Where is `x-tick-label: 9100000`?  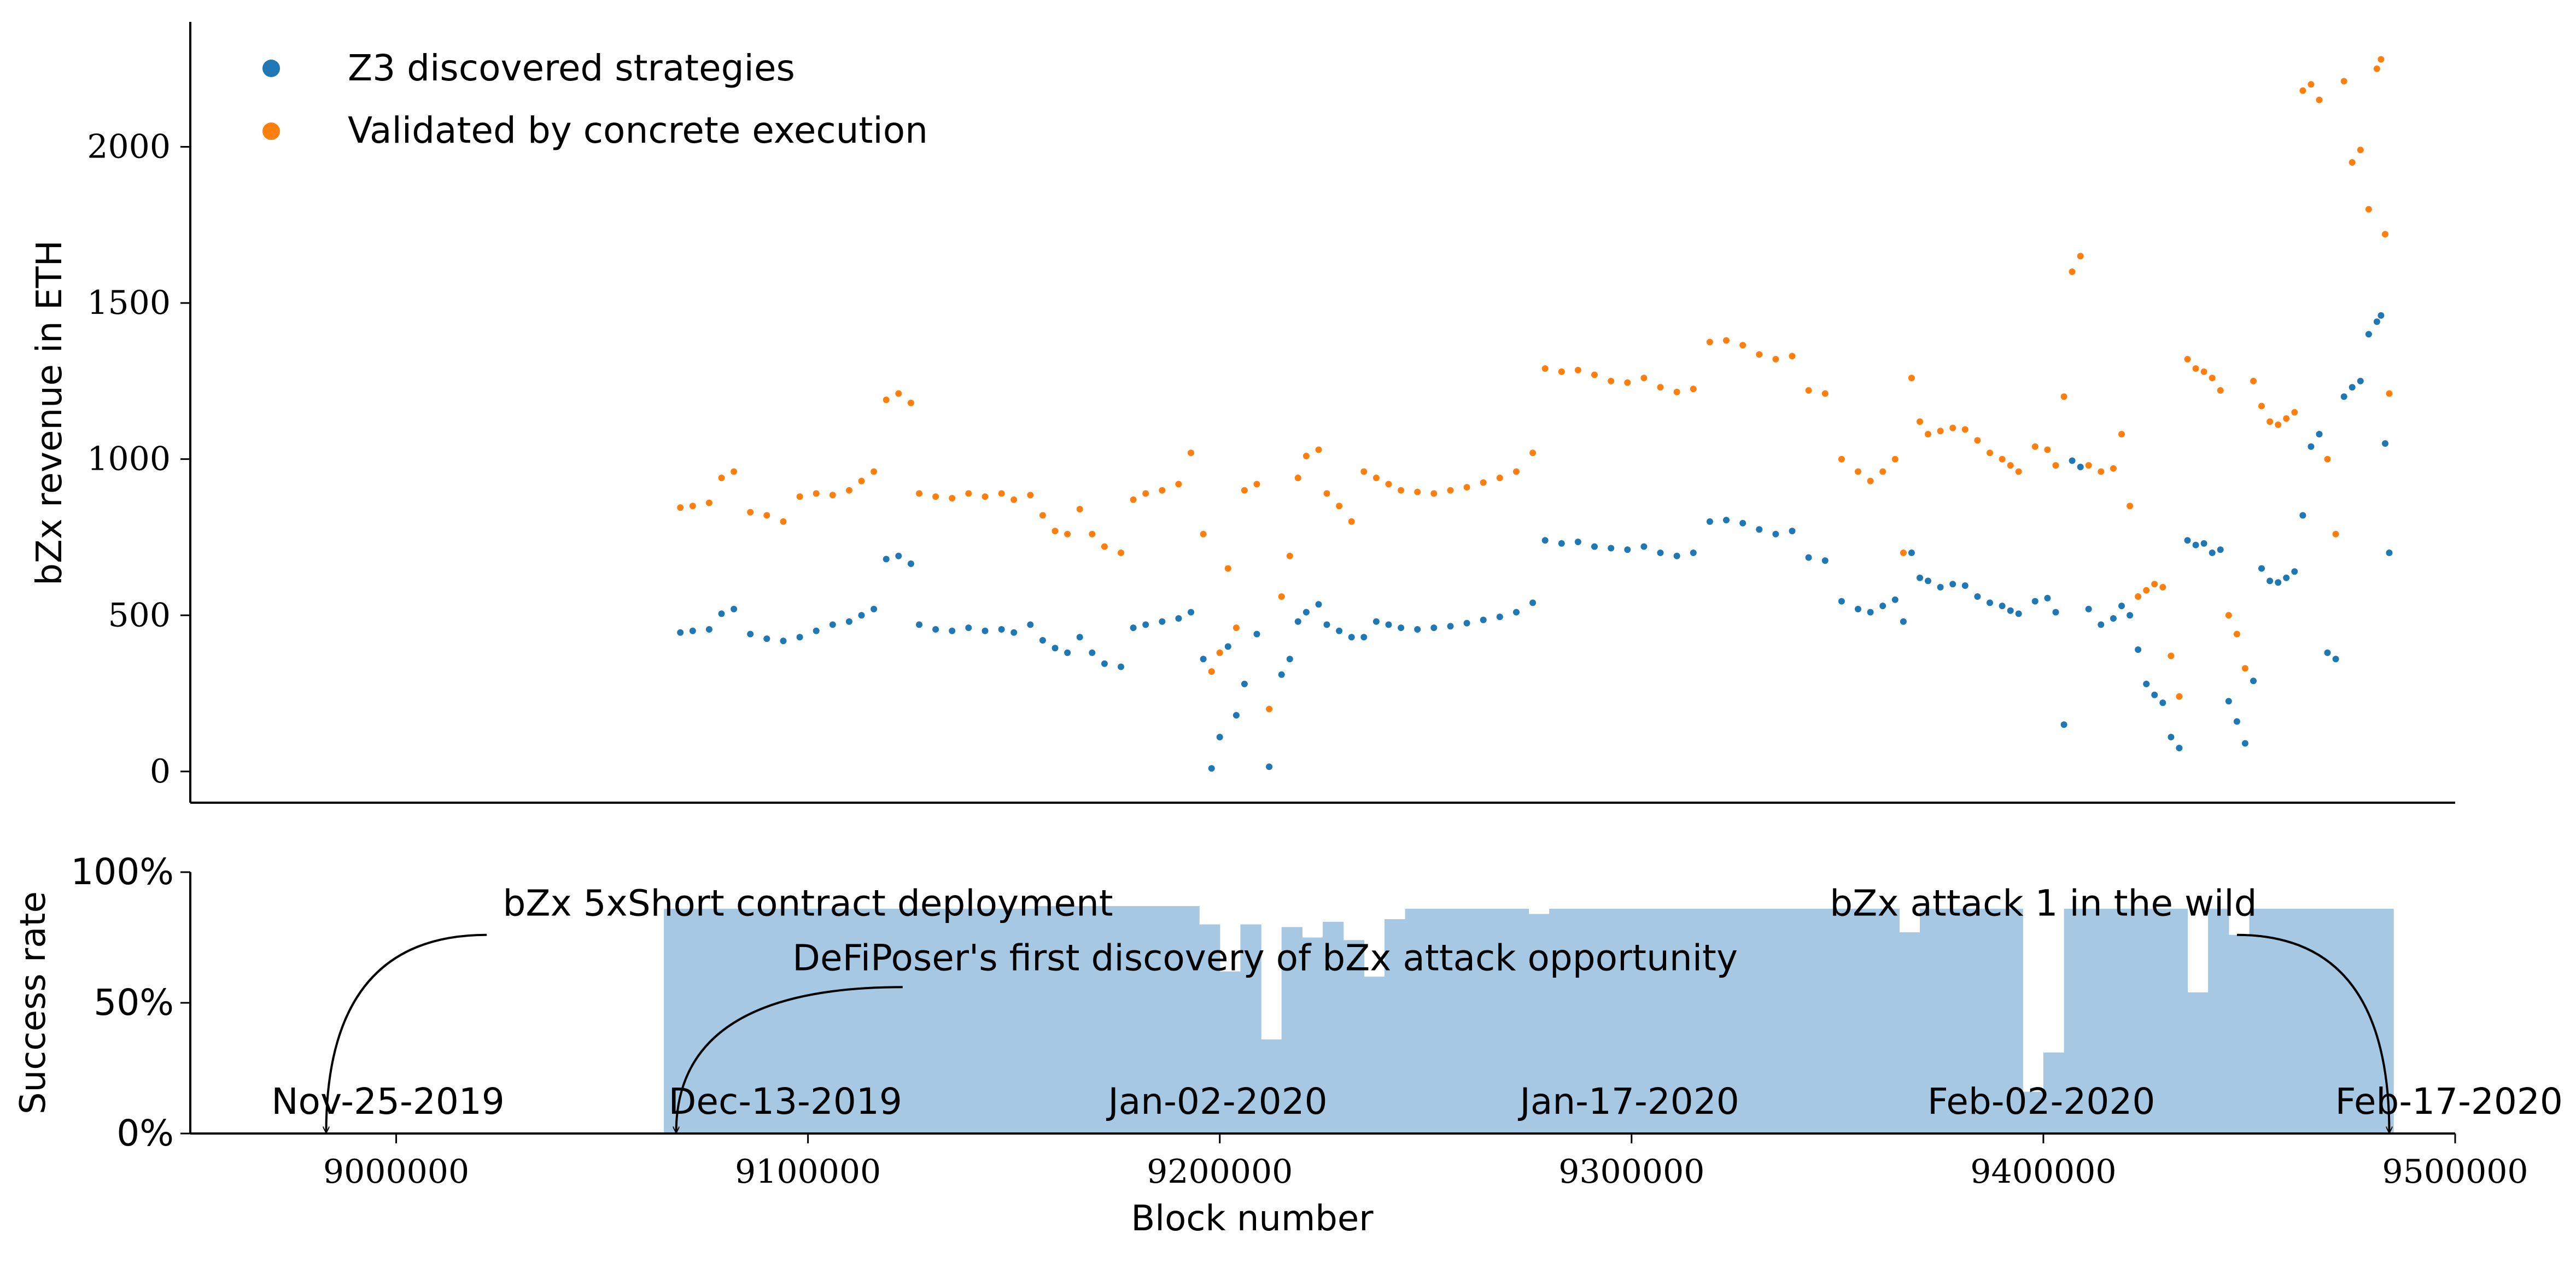 x-tick-label: 9100000 is located at coordinates (808, 1172).